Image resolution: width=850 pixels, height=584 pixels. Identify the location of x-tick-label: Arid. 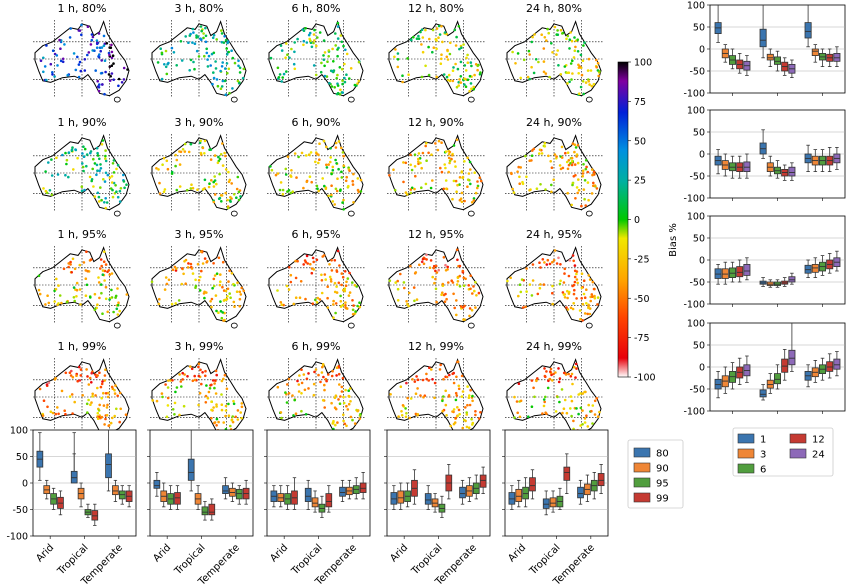
(162, 553).